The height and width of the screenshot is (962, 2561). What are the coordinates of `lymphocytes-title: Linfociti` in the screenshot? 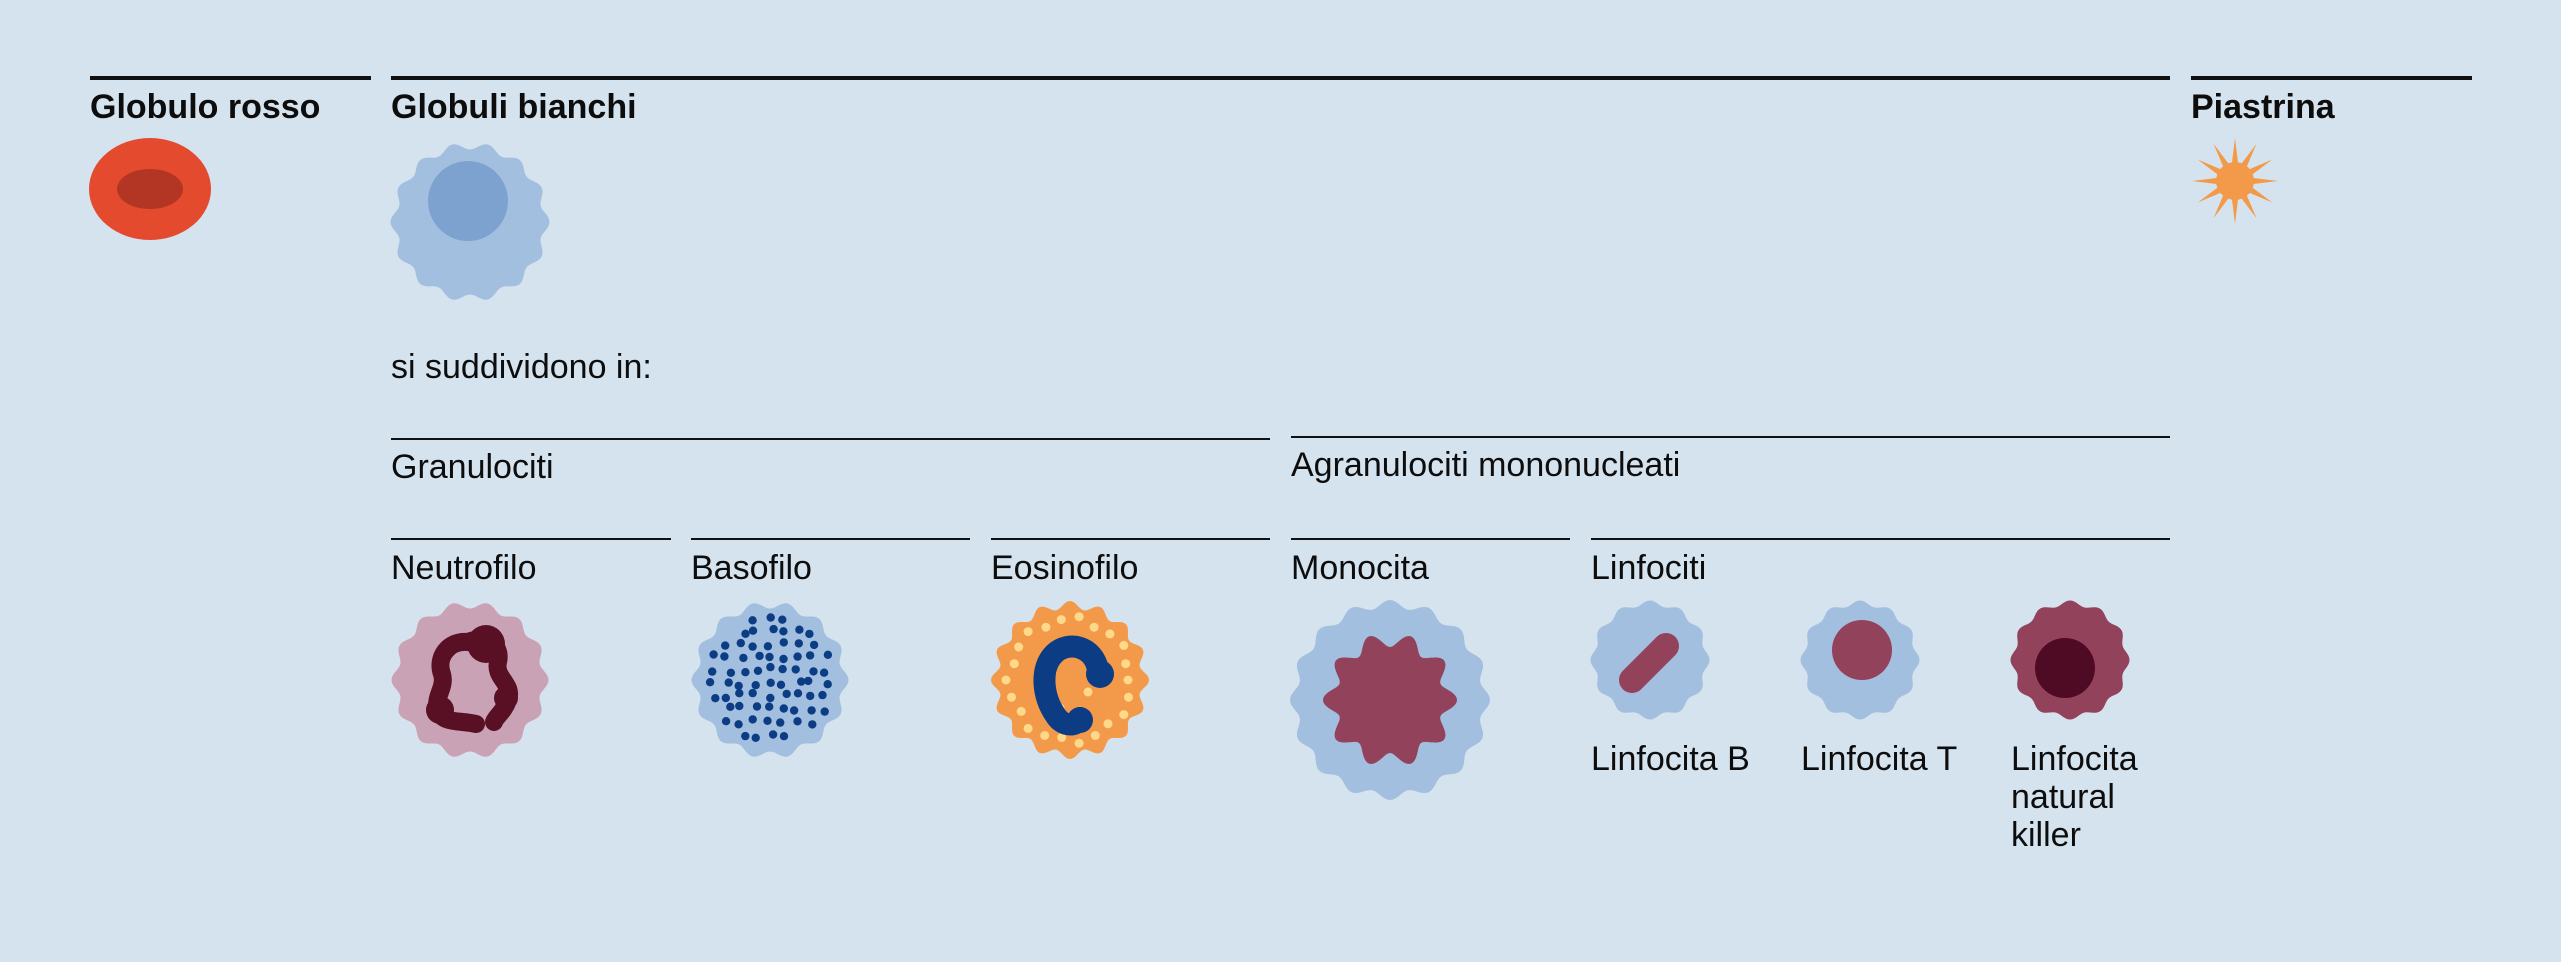 It's located at (1649, 568).